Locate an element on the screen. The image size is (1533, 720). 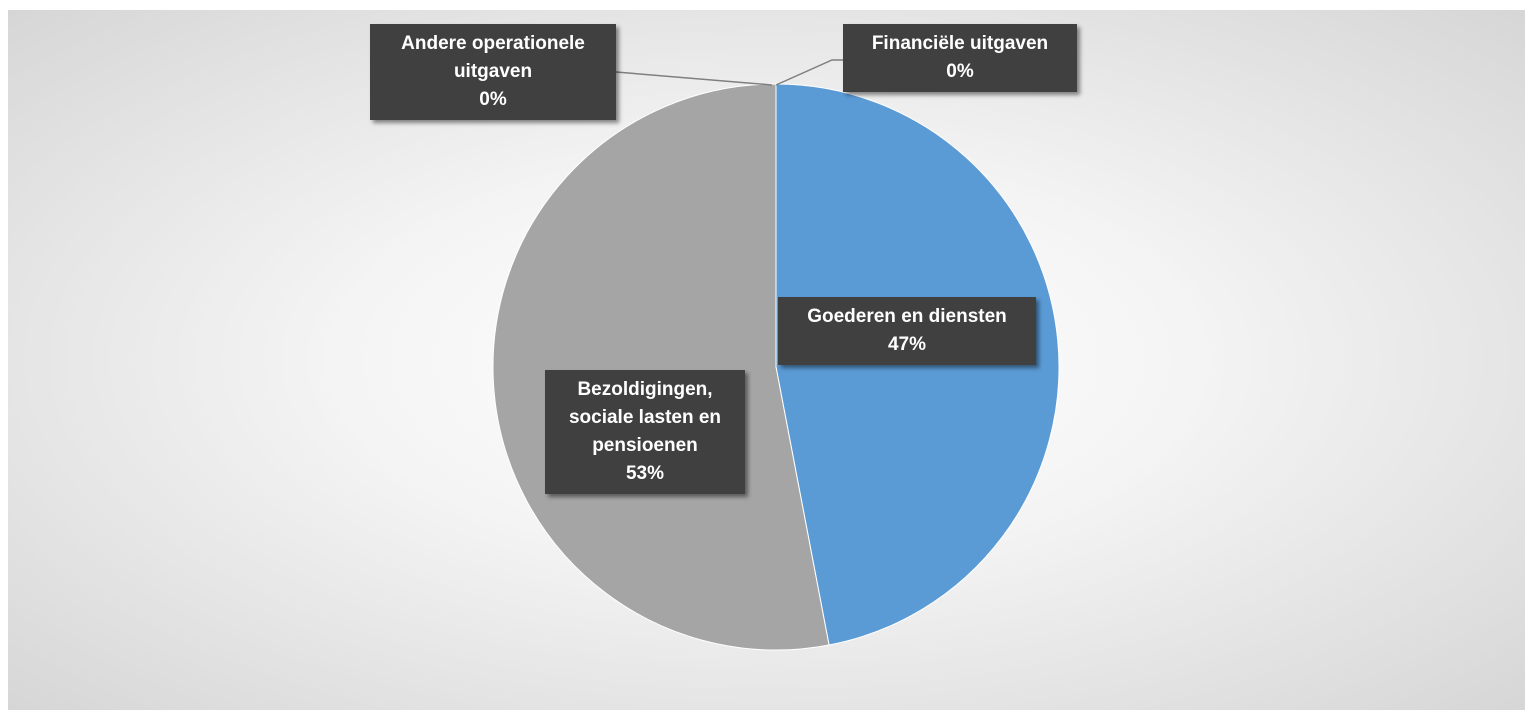
data-label: Goederen en diensten 47% is located at coordinates (907, 331).